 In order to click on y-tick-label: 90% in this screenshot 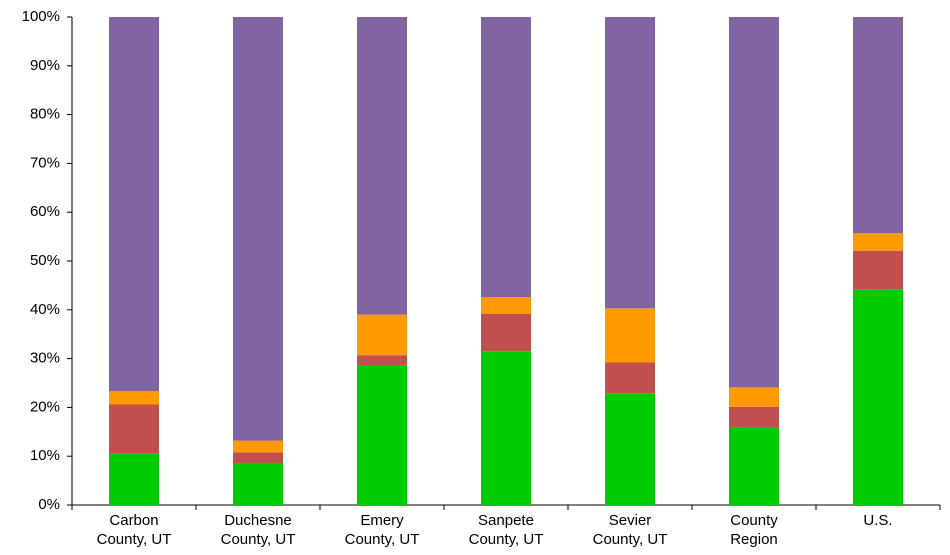, I will do `click(45, 65)`.